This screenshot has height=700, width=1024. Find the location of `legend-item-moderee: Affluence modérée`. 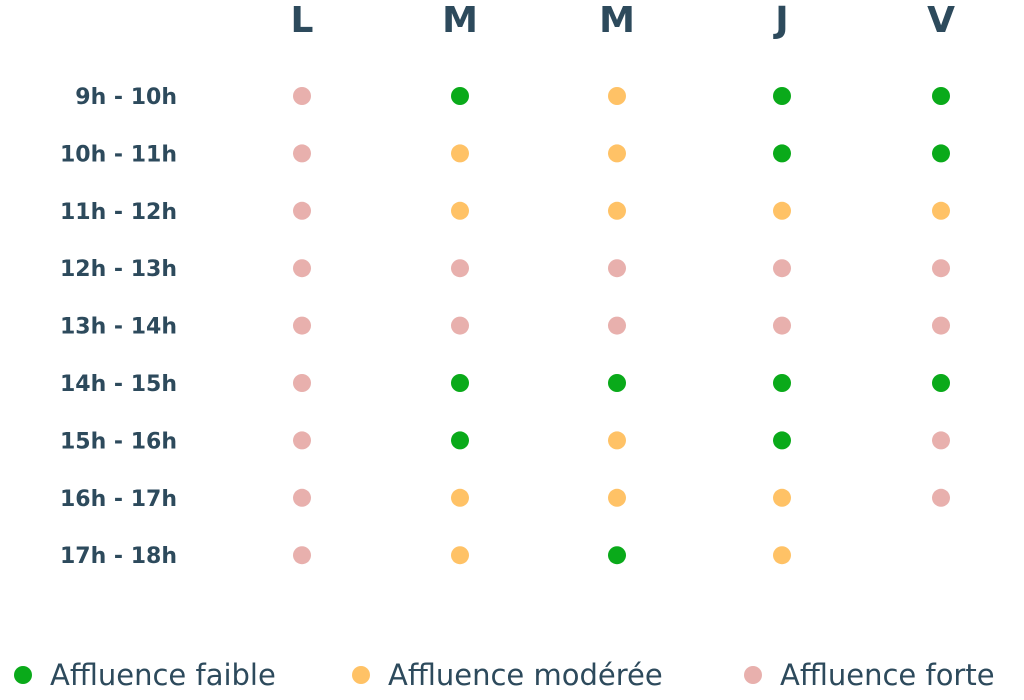

legend-item-moderee: Affluence modérée is located at coordinates (507, 675).